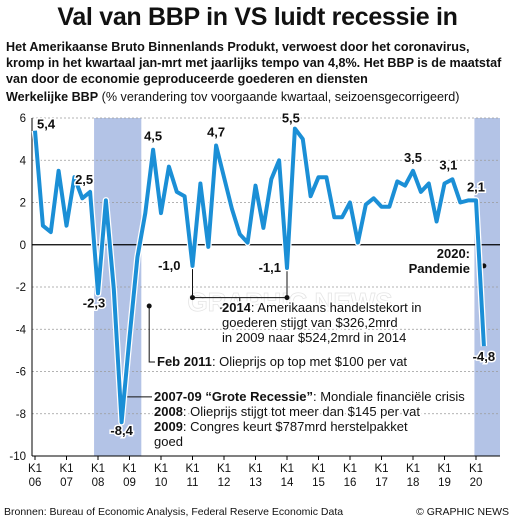 This screenshot has width=515, height=524. I want to click on point-label: 3,5, so click(413, 157).